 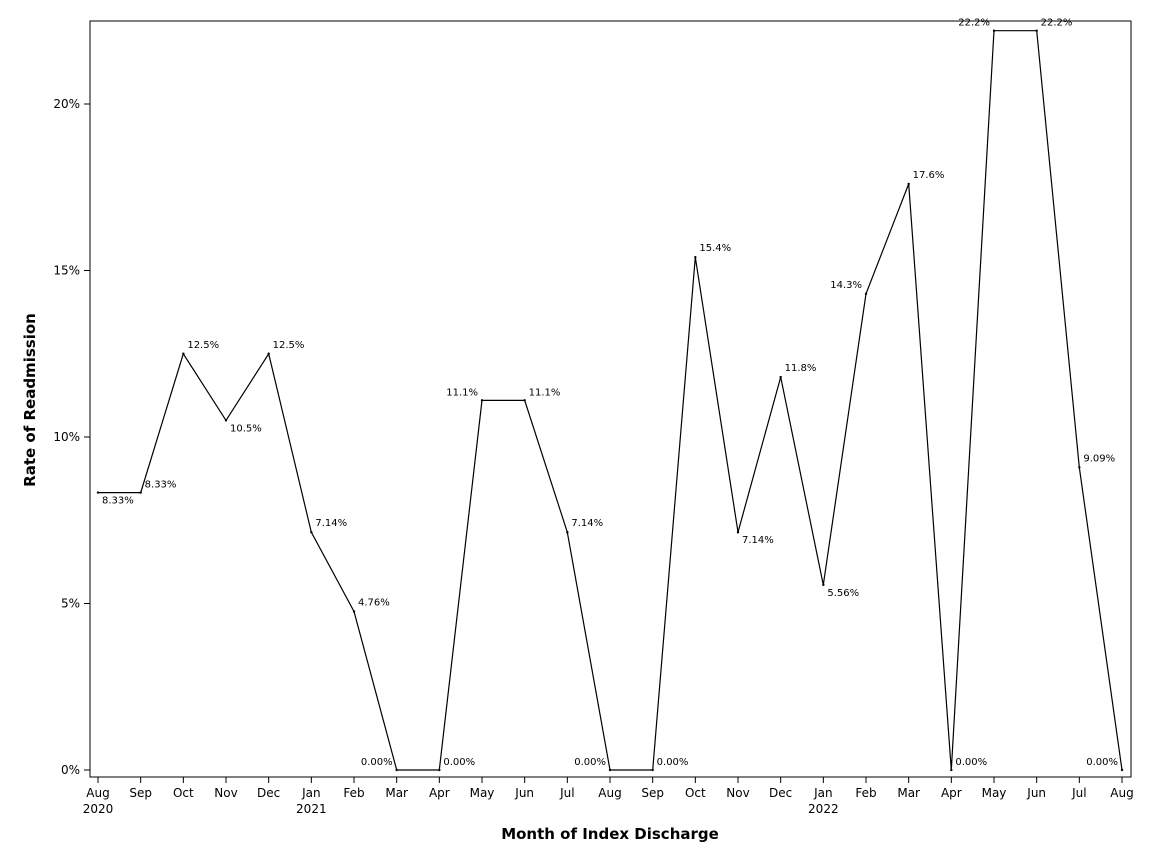 What do you see at coordinates (715, 248) in the screenshot?
I see `data-label: 15.4%` at bounding box center [715, 248].